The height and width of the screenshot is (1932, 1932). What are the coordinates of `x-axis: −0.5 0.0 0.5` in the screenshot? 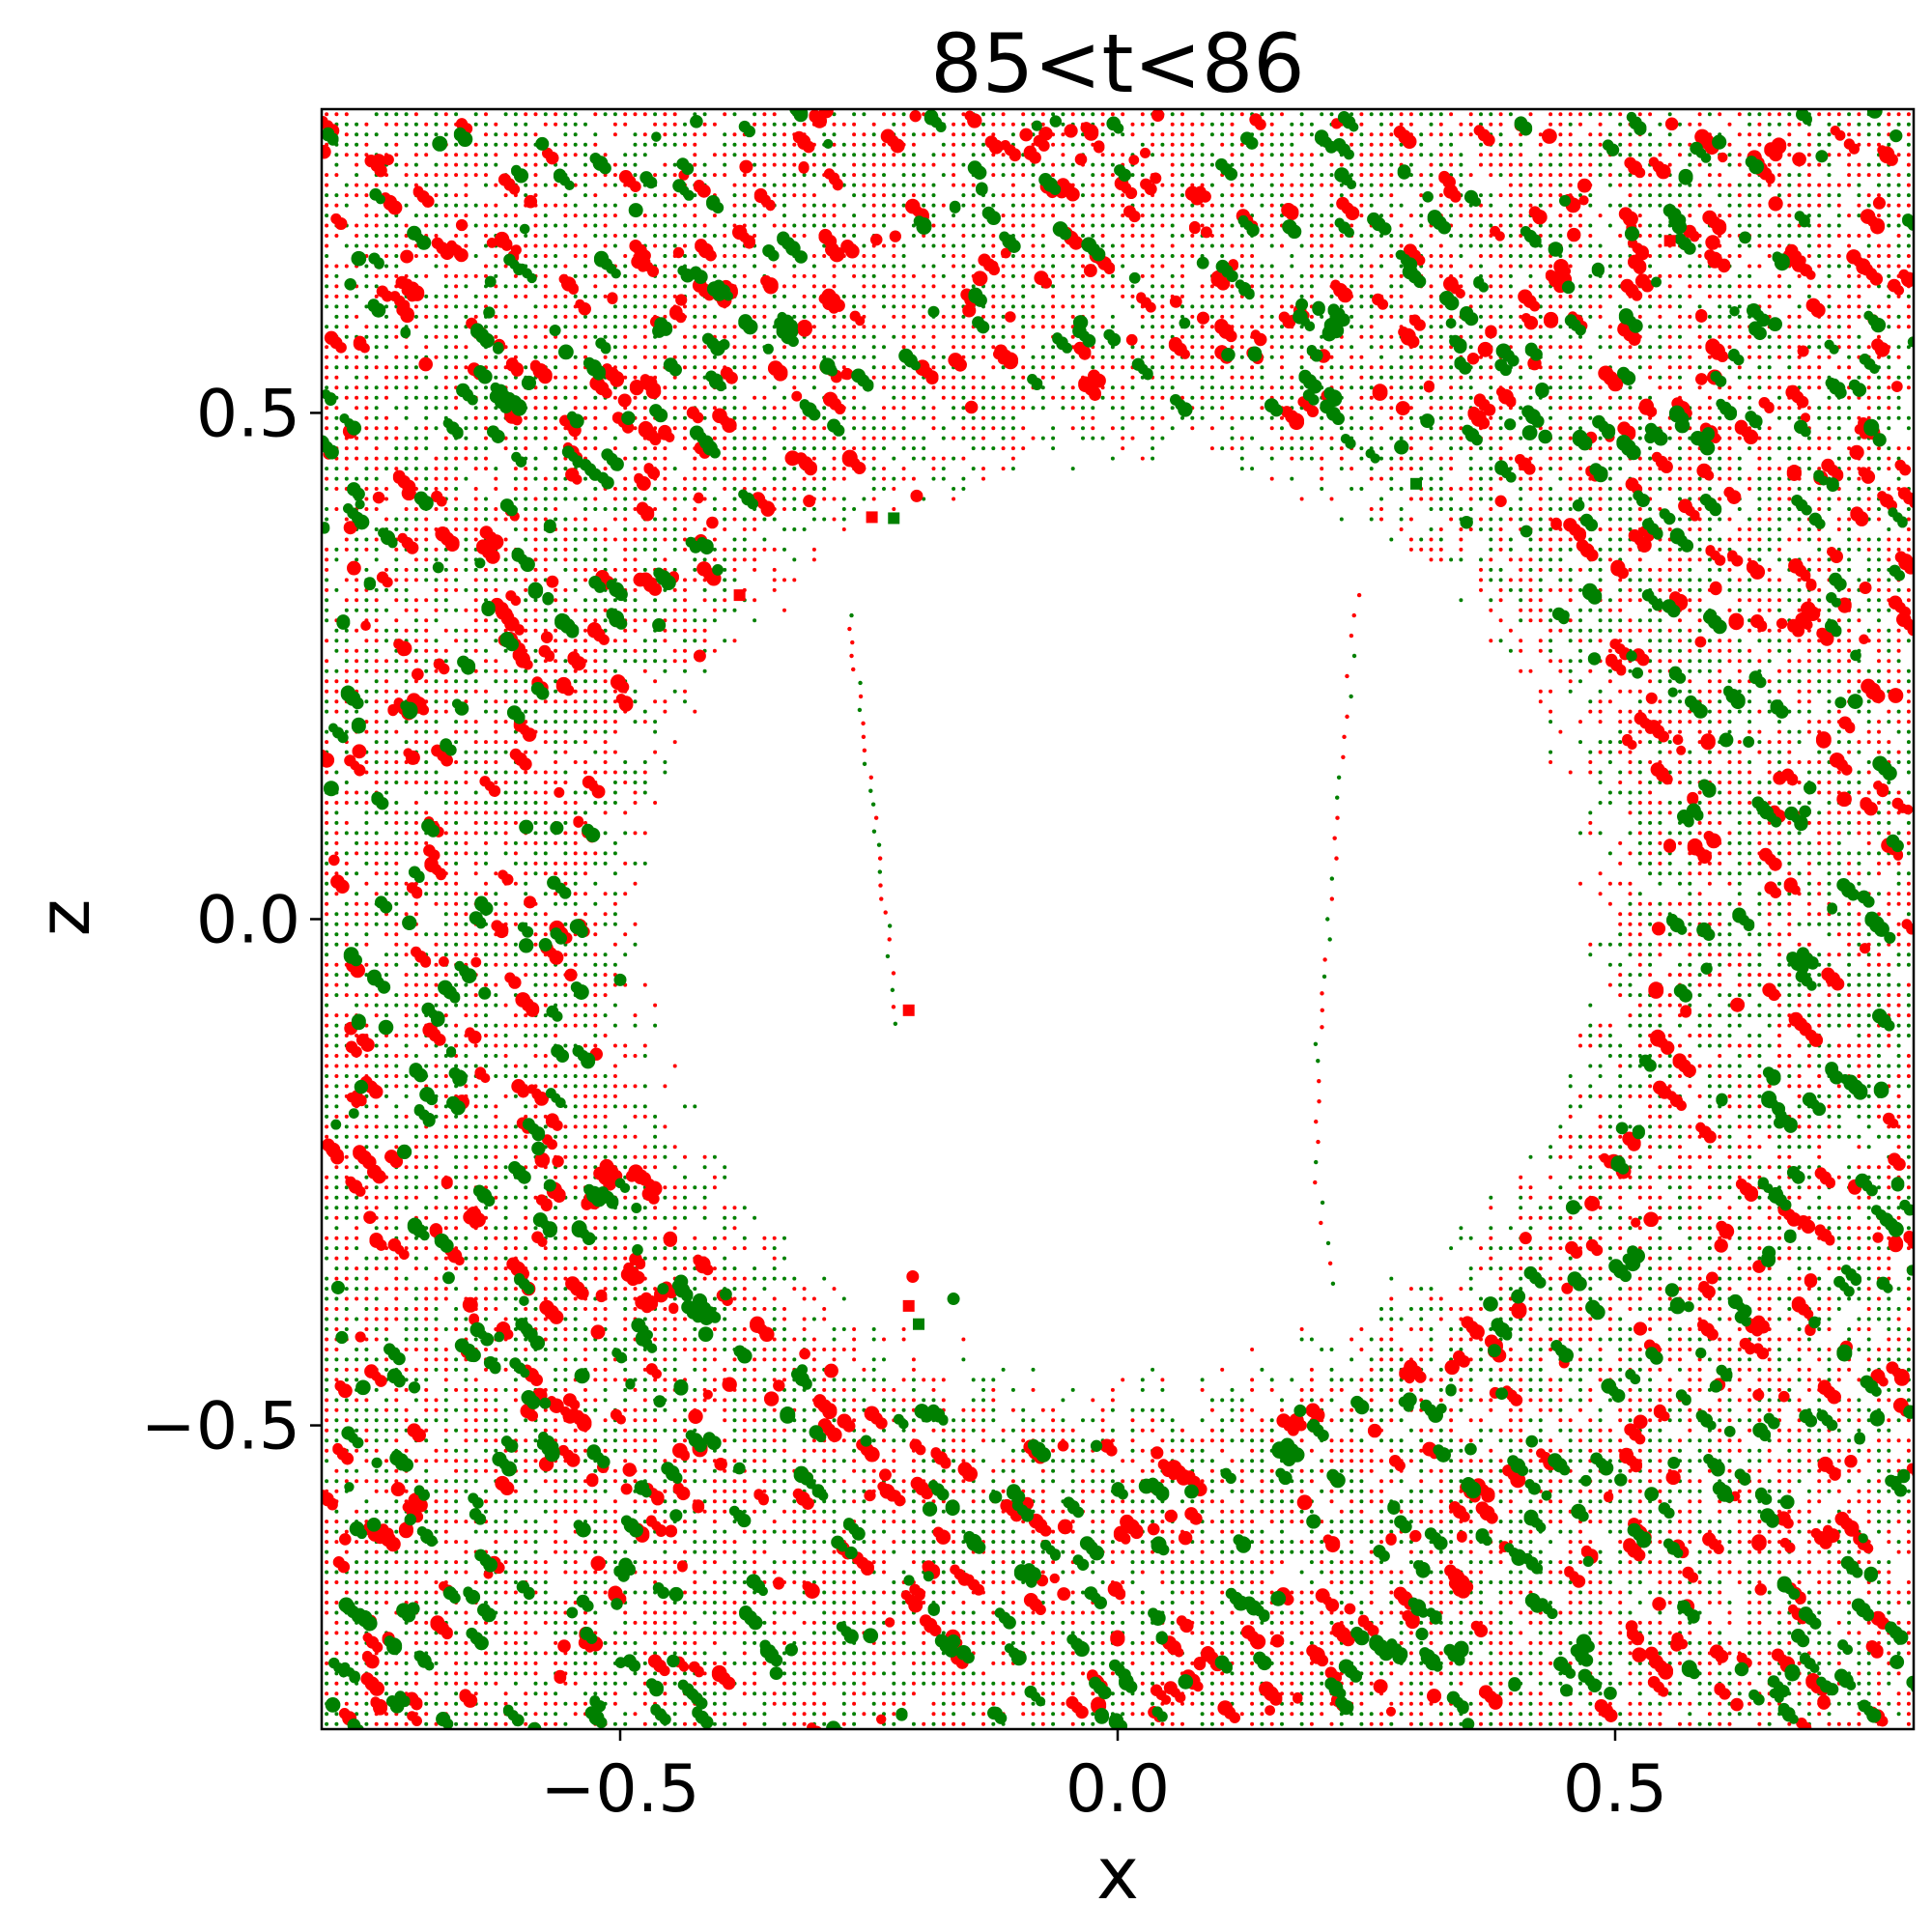 It's located at (1103, 1778).